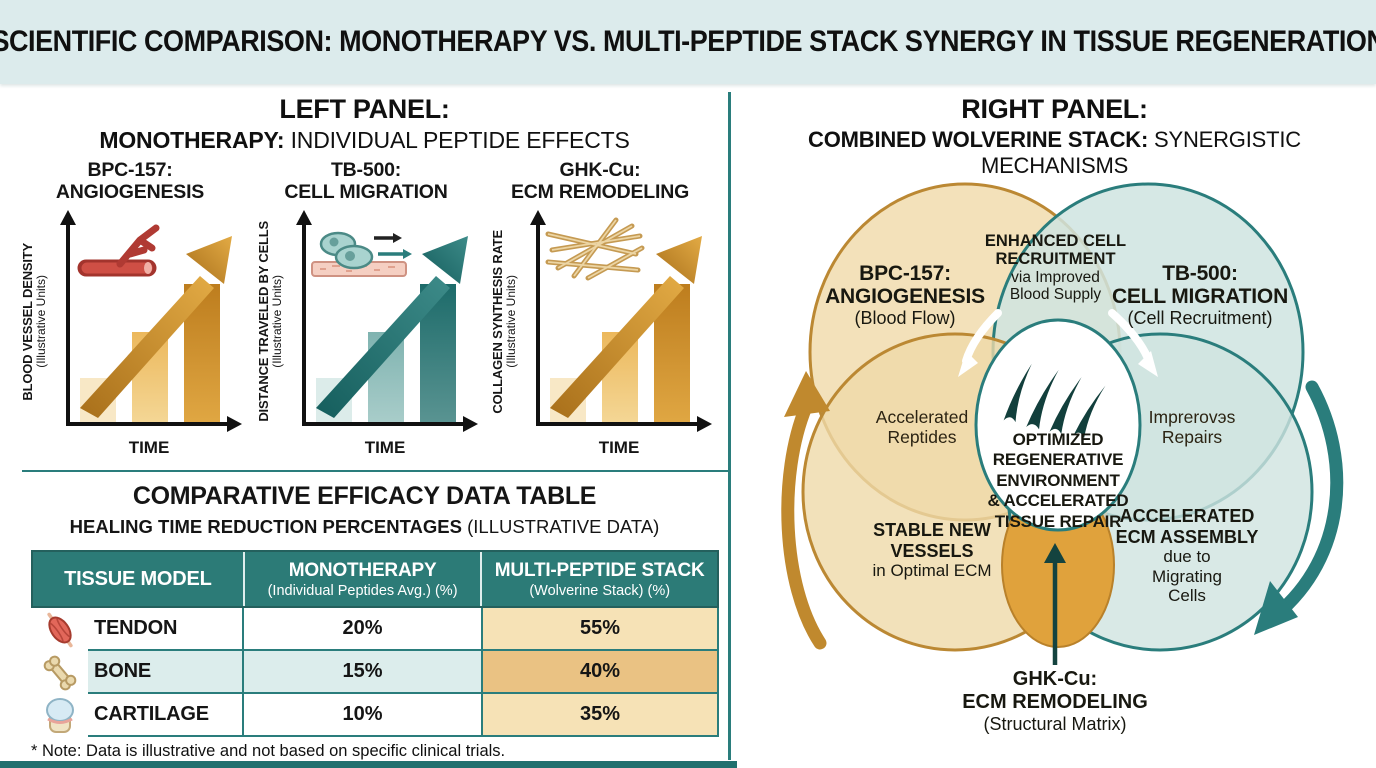 This screenshot has height=768, width=1376. I want to click on chart-title: BPC-157: ANGIOGENESIS, so click(130, 181).